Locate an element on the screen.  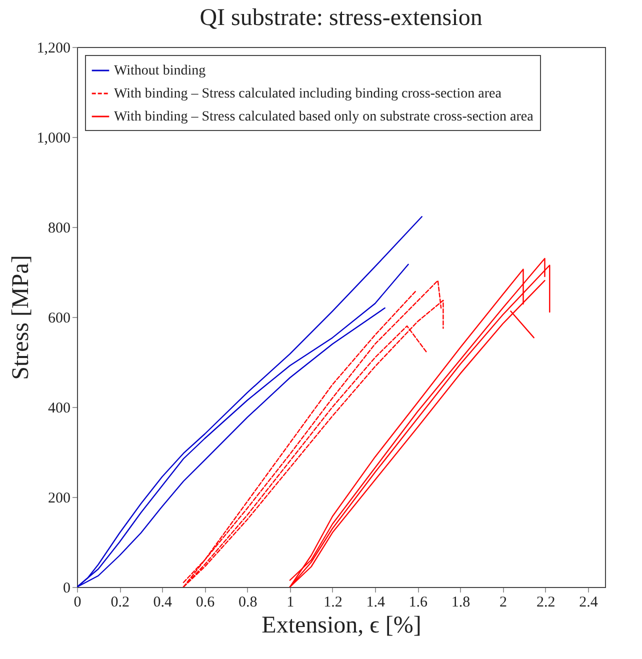
x-tick-label: 0 is located at coordinates (78, 602).